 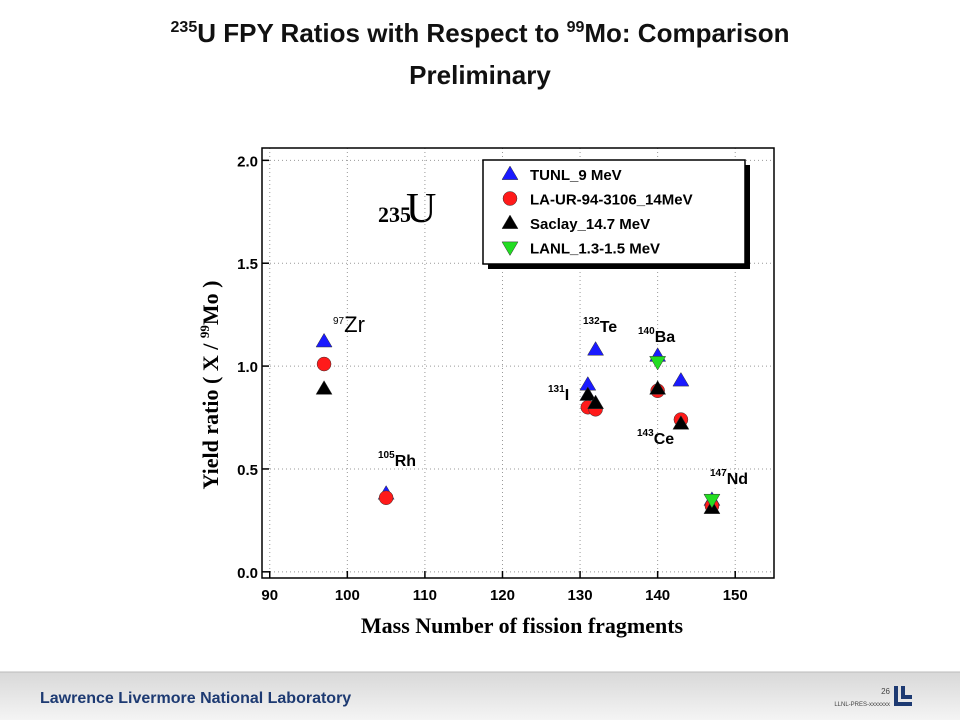 What do you see at coordinates (386, 455) in the screenshot?
I see `annotation-mass: 105` at bounding box center [386, 455].